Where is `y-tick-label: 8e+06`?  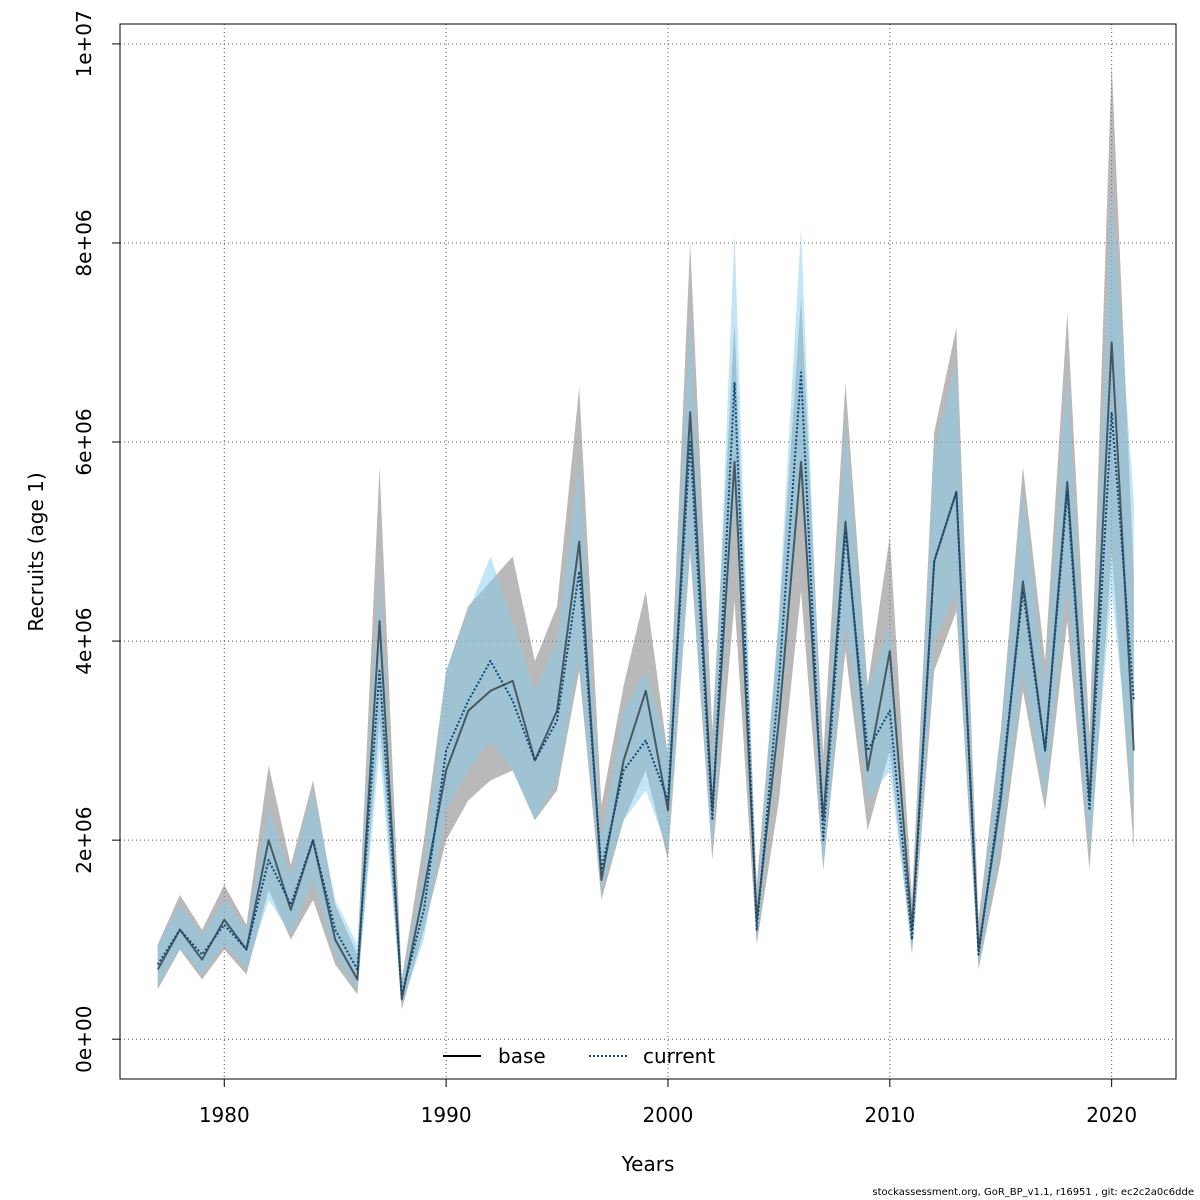 y-tick-label: 8e+06 is located at coordinates (84, 242).